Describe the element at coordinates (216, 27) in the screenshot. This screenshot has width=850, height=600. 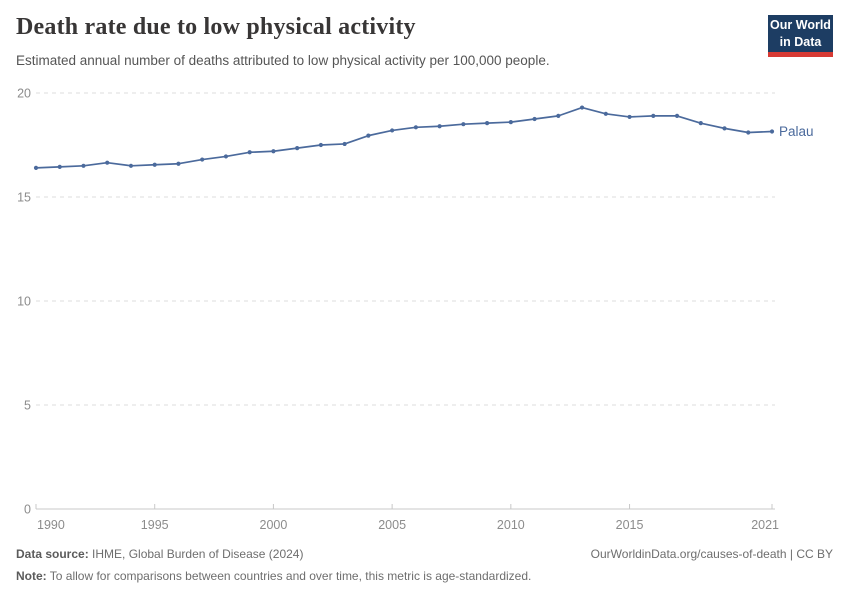
I see `page-title: Death rate due to low physical activity` at that location.